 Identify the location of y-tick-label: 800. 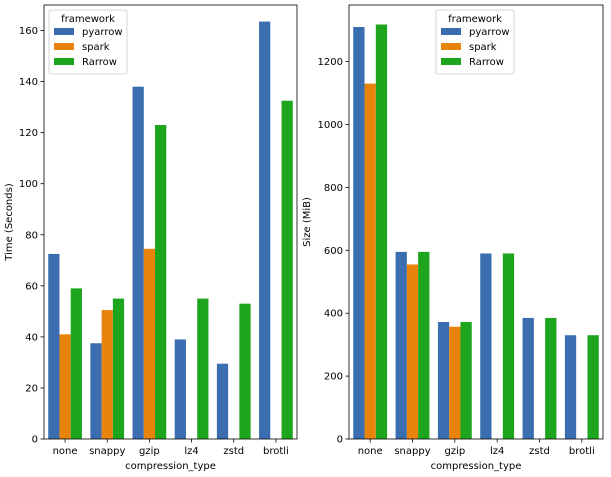
(333, 188).